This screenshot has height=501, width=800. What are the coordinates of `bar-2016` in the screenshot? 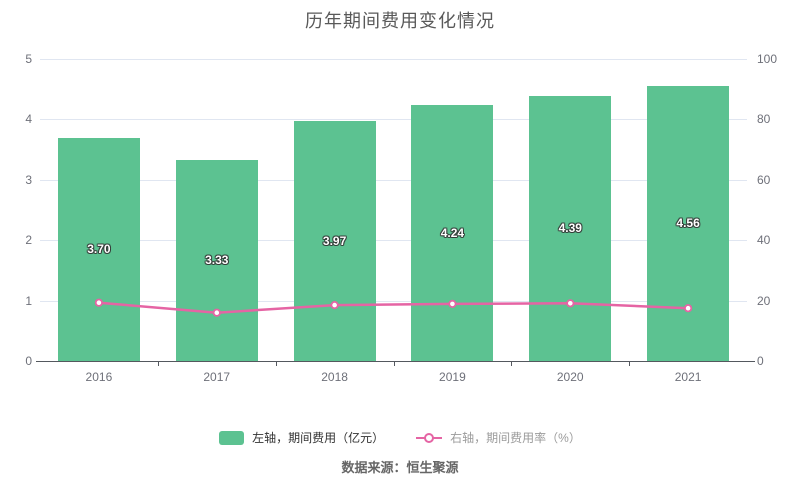 It's located at (98, 249).